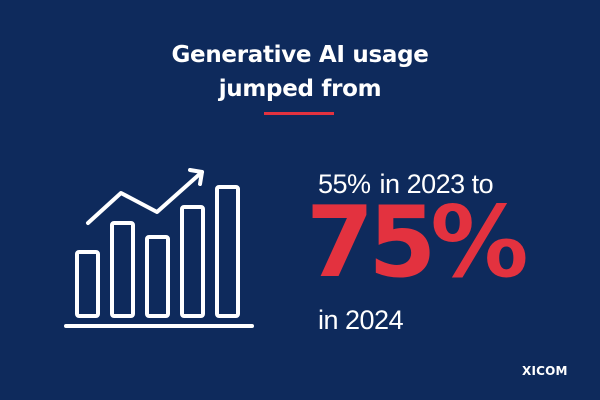 This screenshot has height=400, width=600. I want to click on stat-from-line: 55% in 2023 to, so click(406, 184).